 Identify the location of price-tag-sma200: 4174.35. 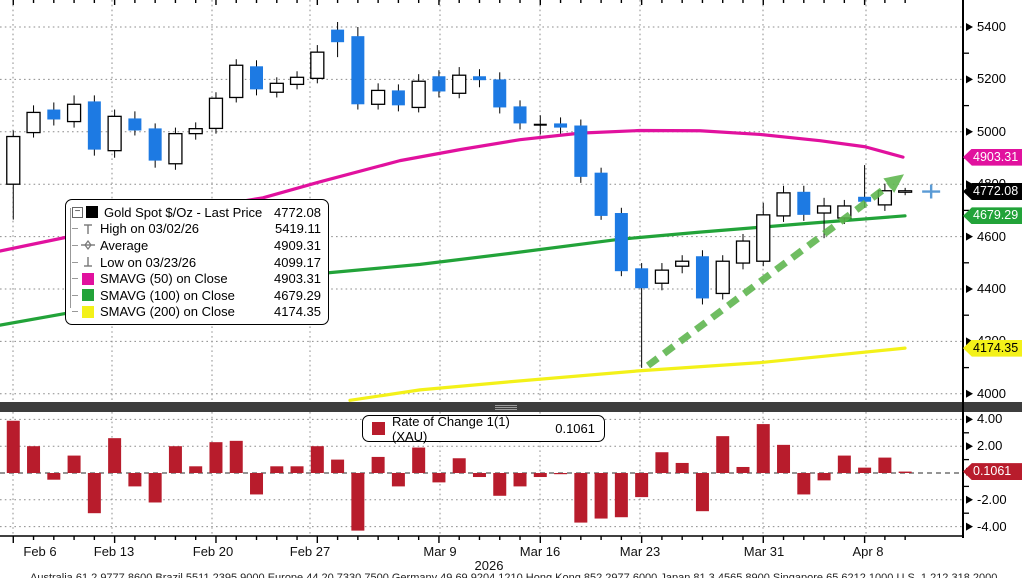
(992, 348).